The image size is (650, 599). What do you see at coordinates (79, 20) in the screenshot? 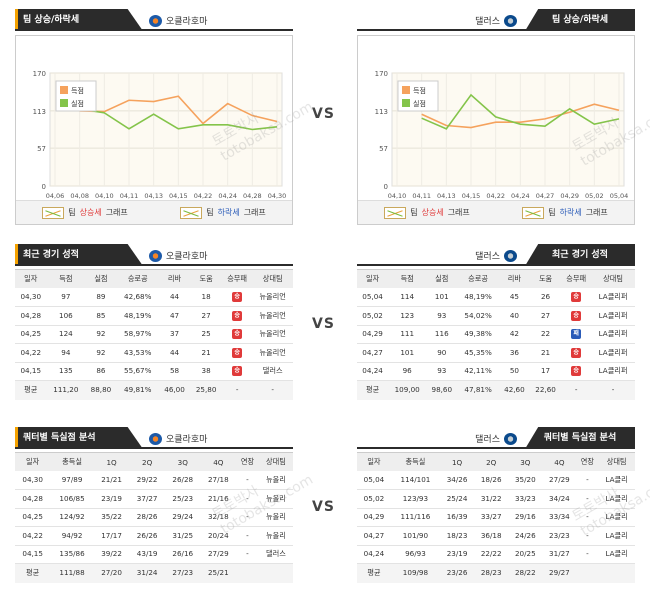
I see `section-title: 팀 상승/하락세` at bounding box center [79, 20].